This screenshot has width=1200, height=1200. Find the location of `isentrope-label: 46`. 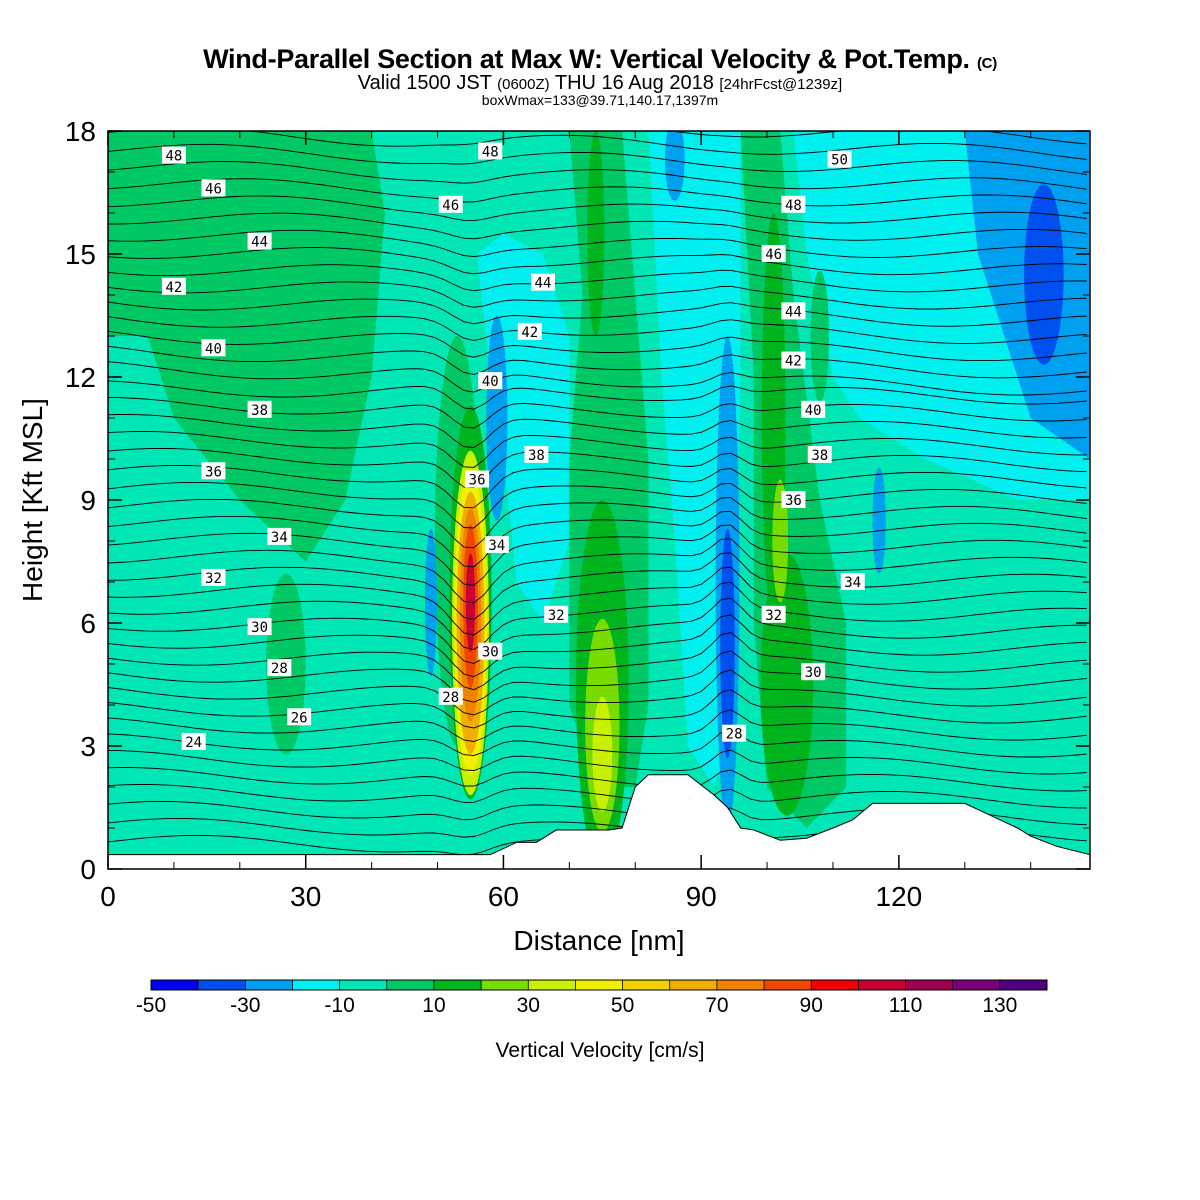

isentrope-label: 46 is located at coordinates (450, 204).